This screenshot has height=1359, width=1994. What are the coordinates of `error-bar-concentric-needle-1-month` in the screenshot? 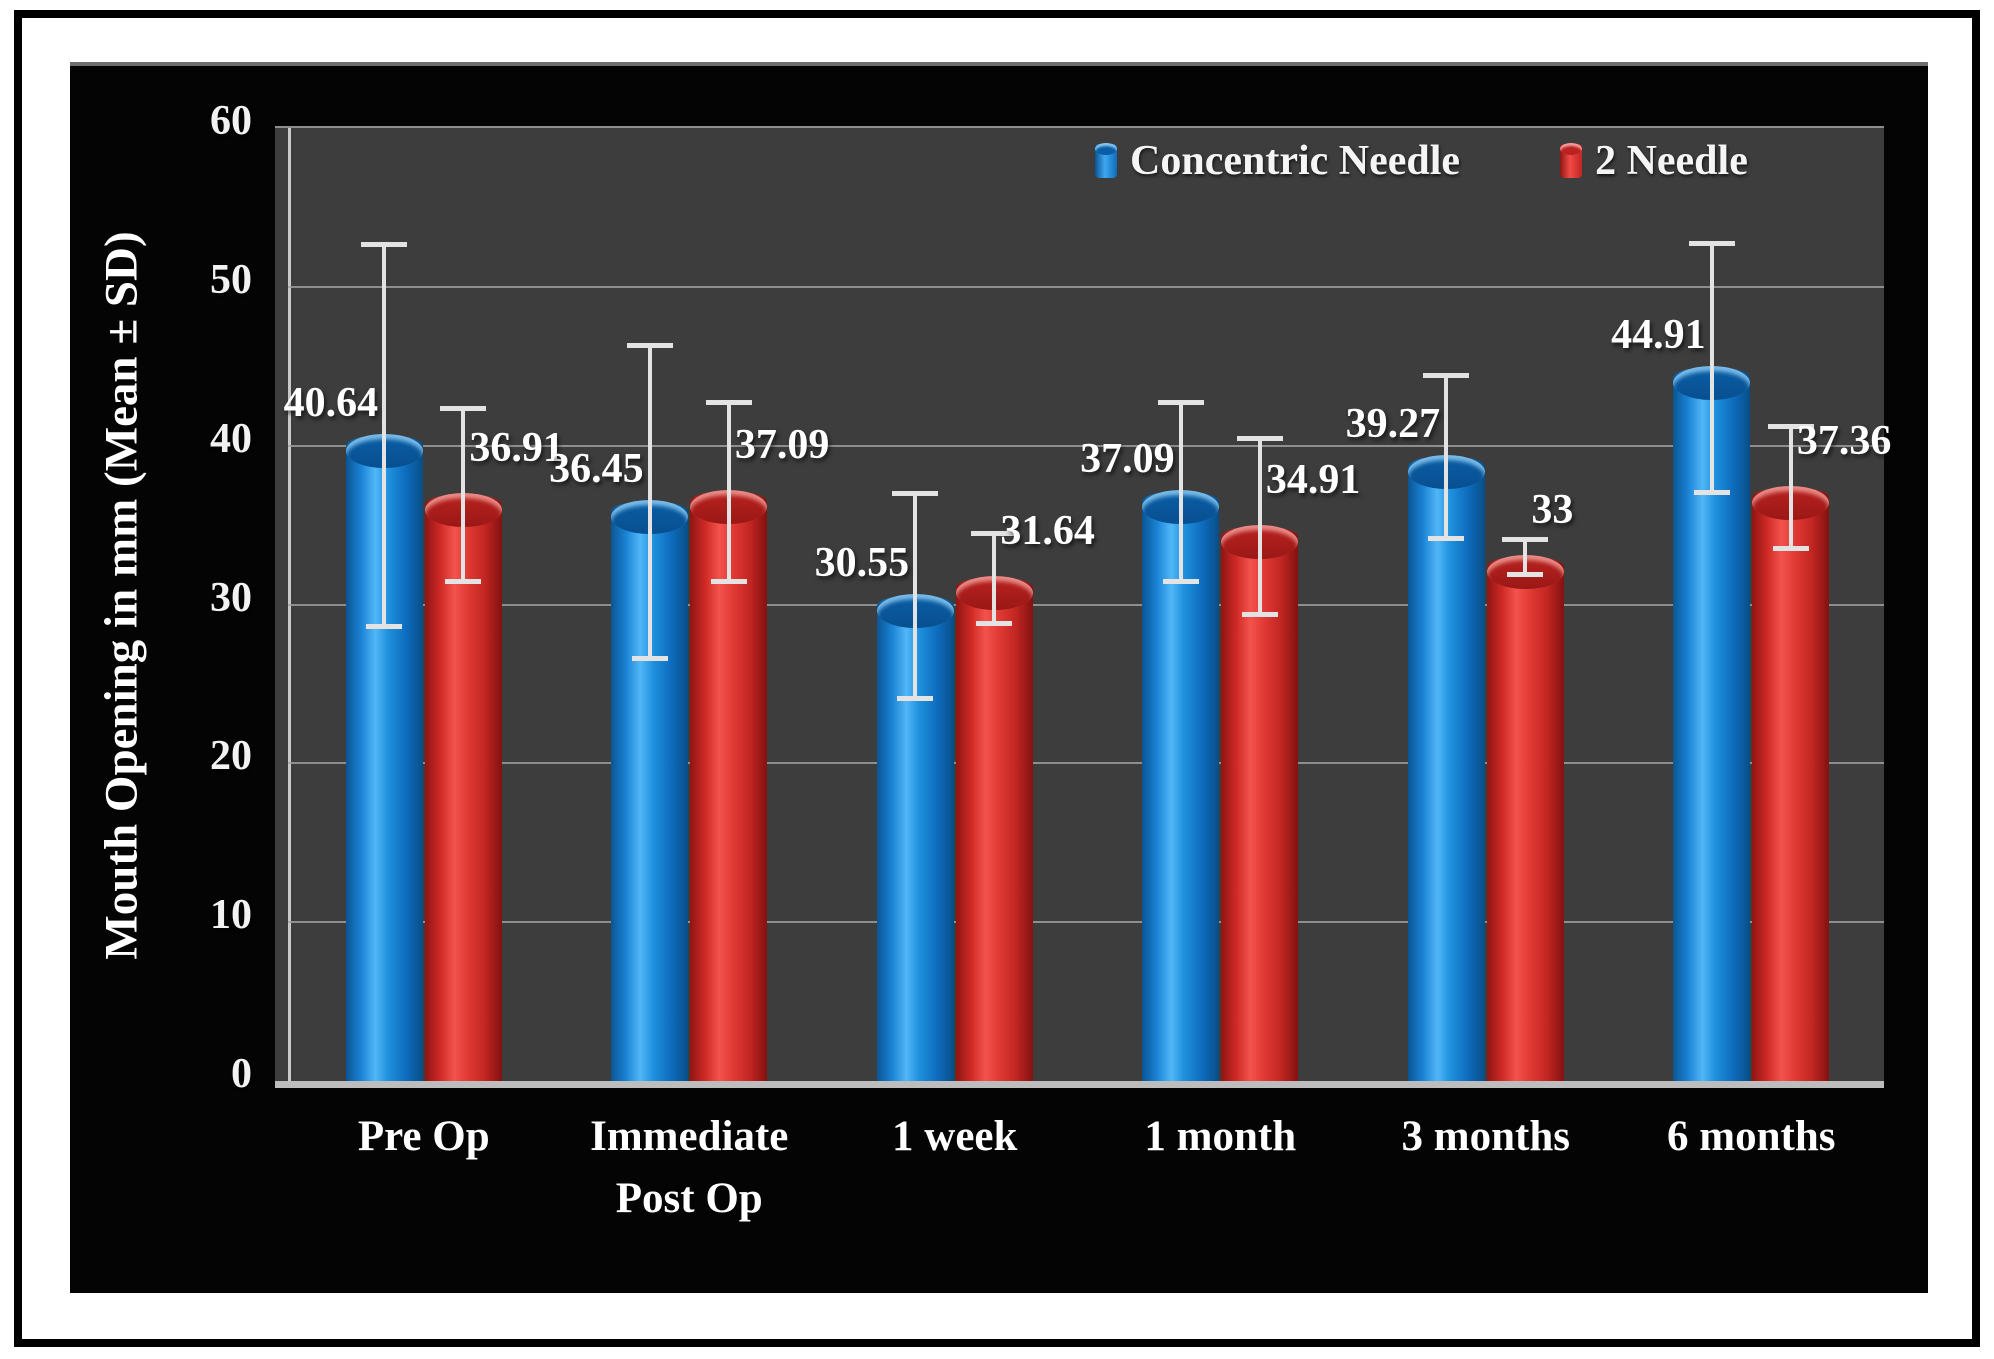 It's located at (1180, 492).